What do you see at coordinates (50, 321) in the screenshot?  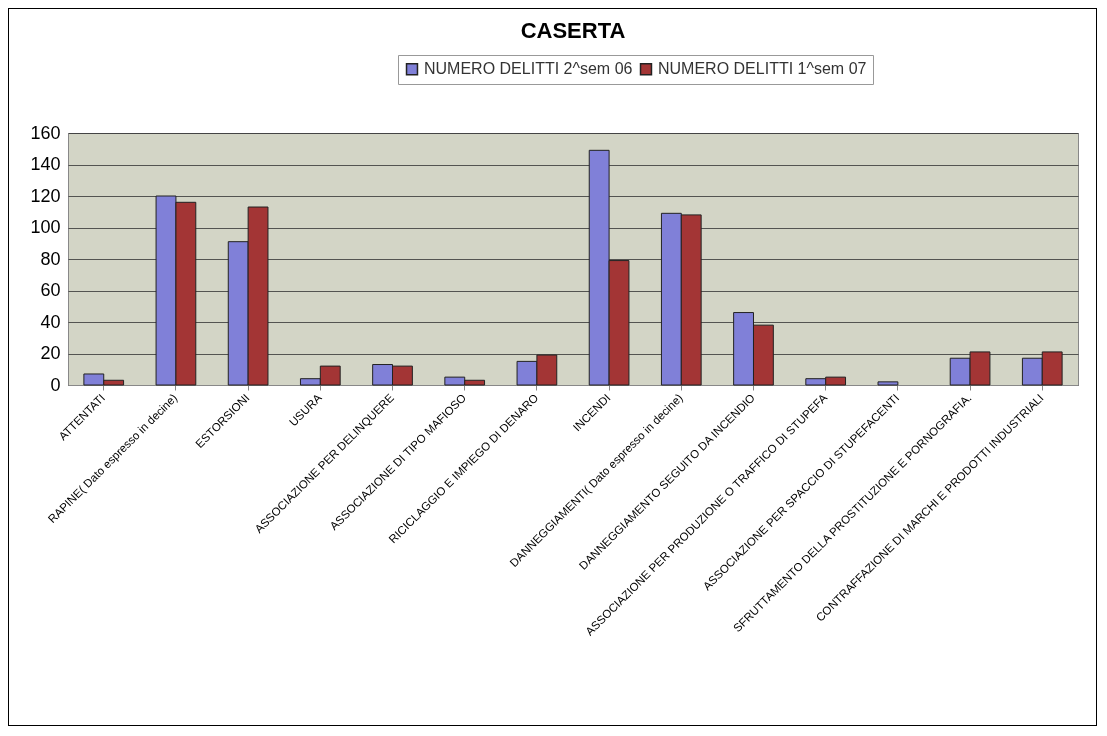 I see `y-tick-label: 40` at bounding box center [50, 321].